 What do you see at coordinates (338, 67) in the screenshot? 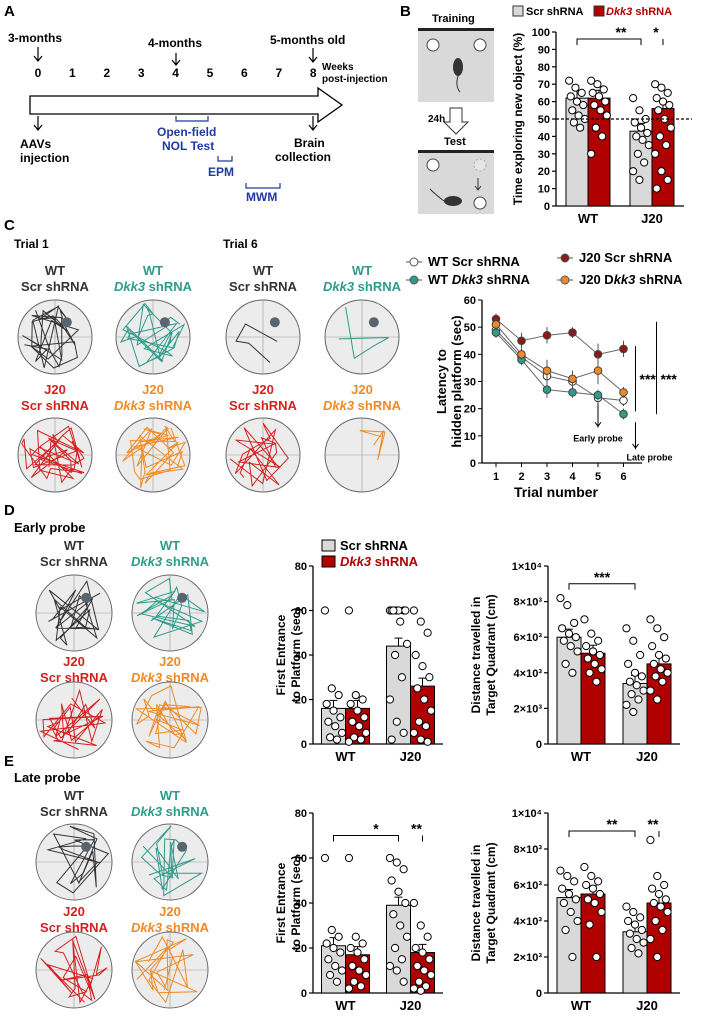
I see `weeks-label: Weeks` at bounding box center [338, 67].